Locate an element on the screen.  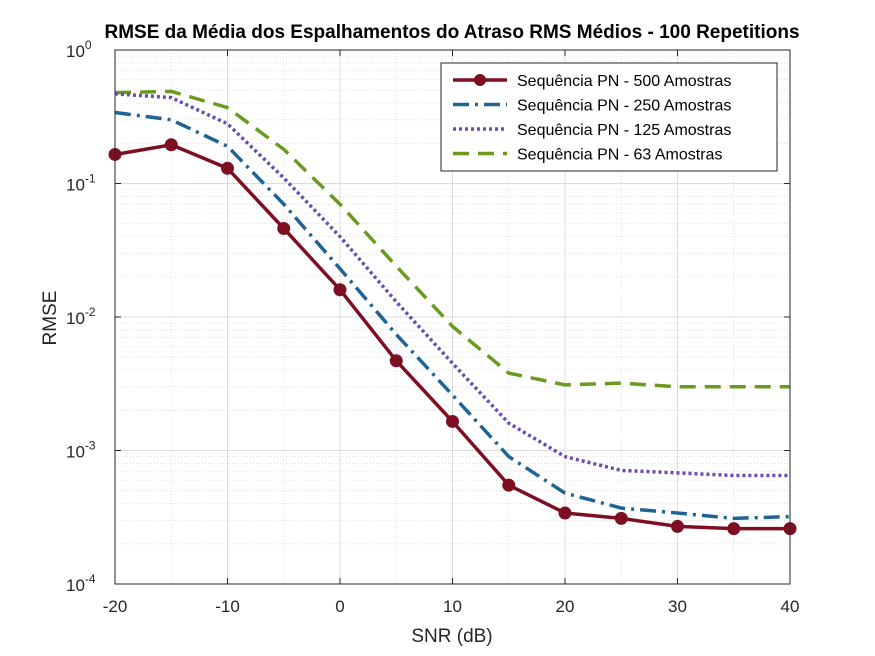
legend-item-1: Sequência PN - 500 Amostras is located at coordinates (592, 81).